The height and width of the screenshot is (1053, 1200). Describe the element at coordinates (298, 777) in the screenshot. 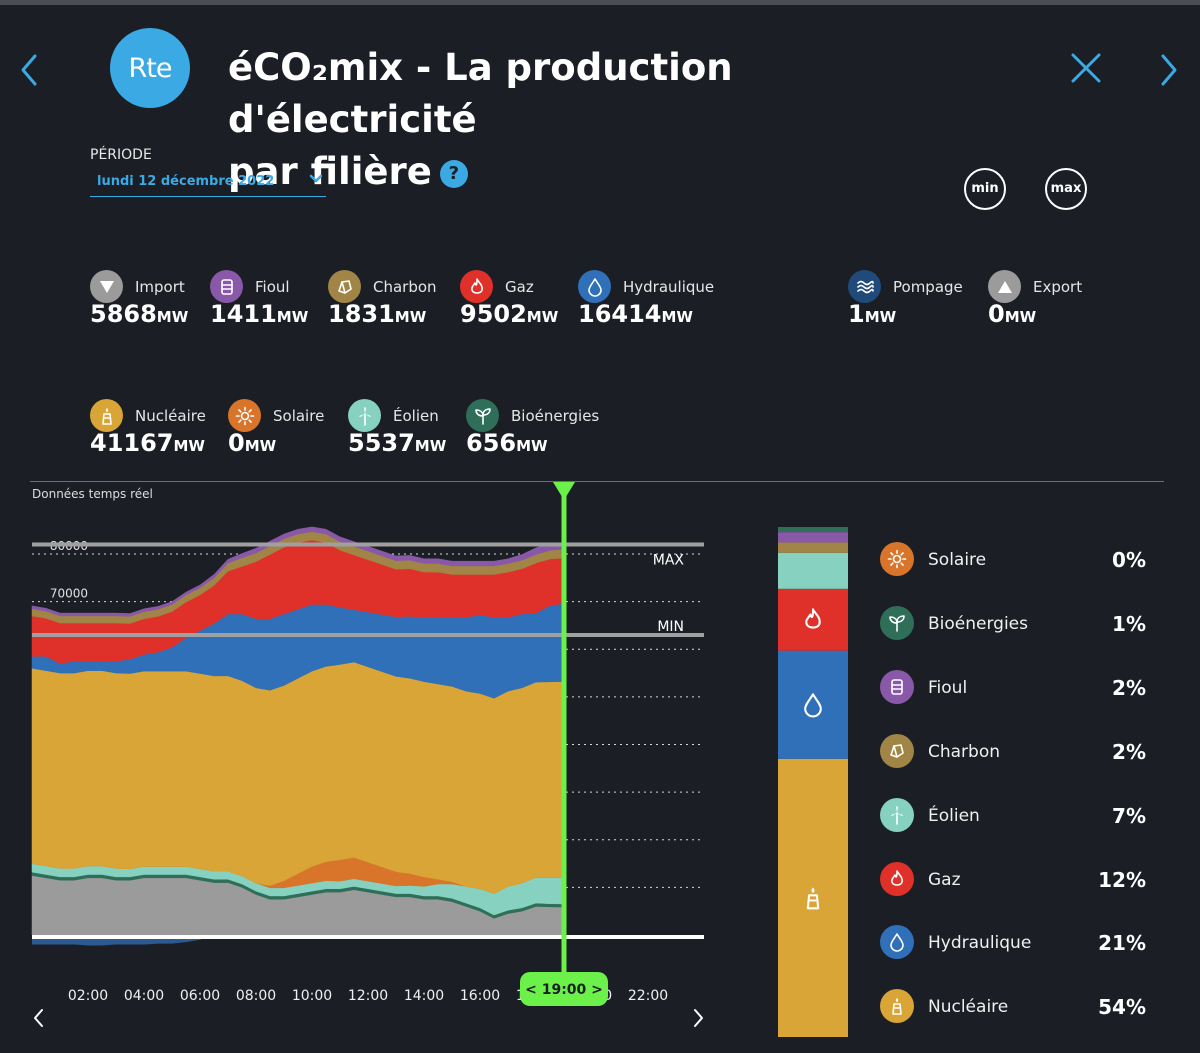

I see `area-nucleaire` at that location.